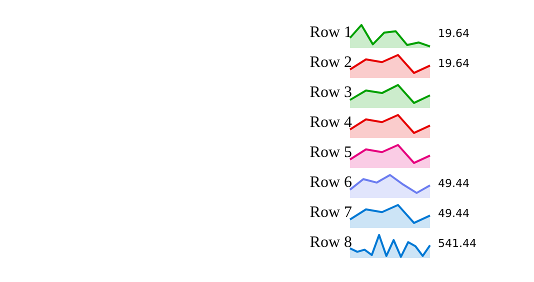  I want to click on chart-title: Row 6, so click(331, 183).